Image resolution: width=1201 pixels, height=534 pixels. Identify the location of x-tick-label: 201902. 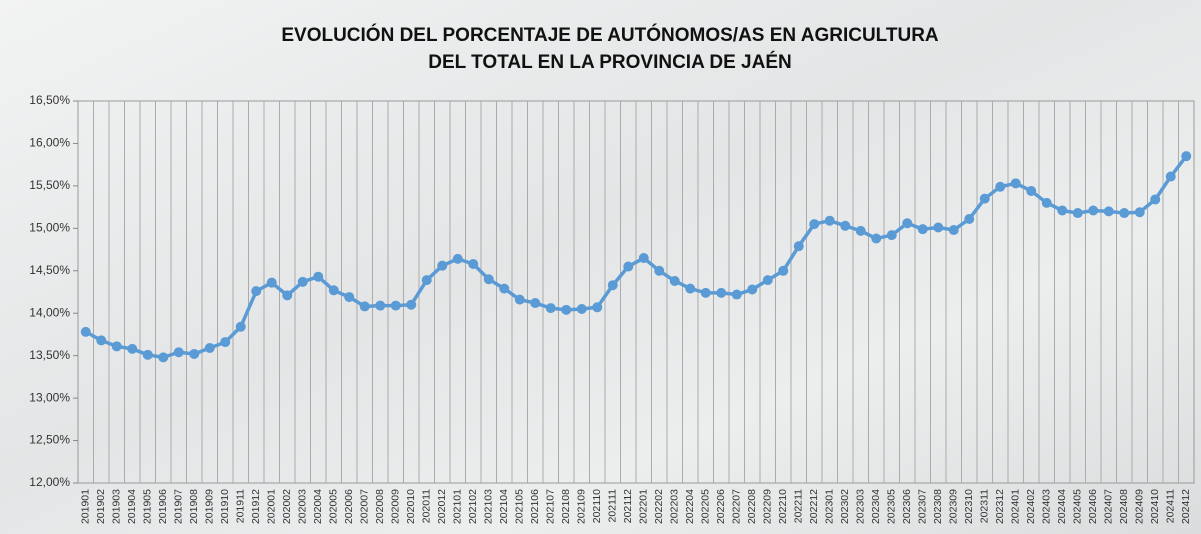
(101, 506).